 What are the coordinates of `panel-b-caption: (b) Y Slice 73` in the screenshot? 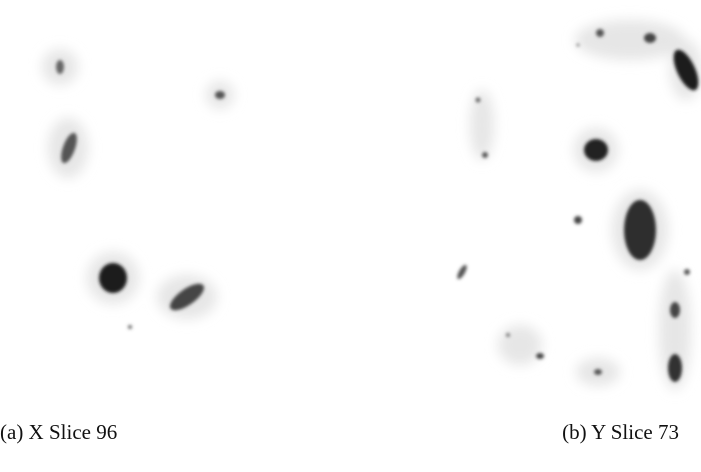 It's located at (620, 432).